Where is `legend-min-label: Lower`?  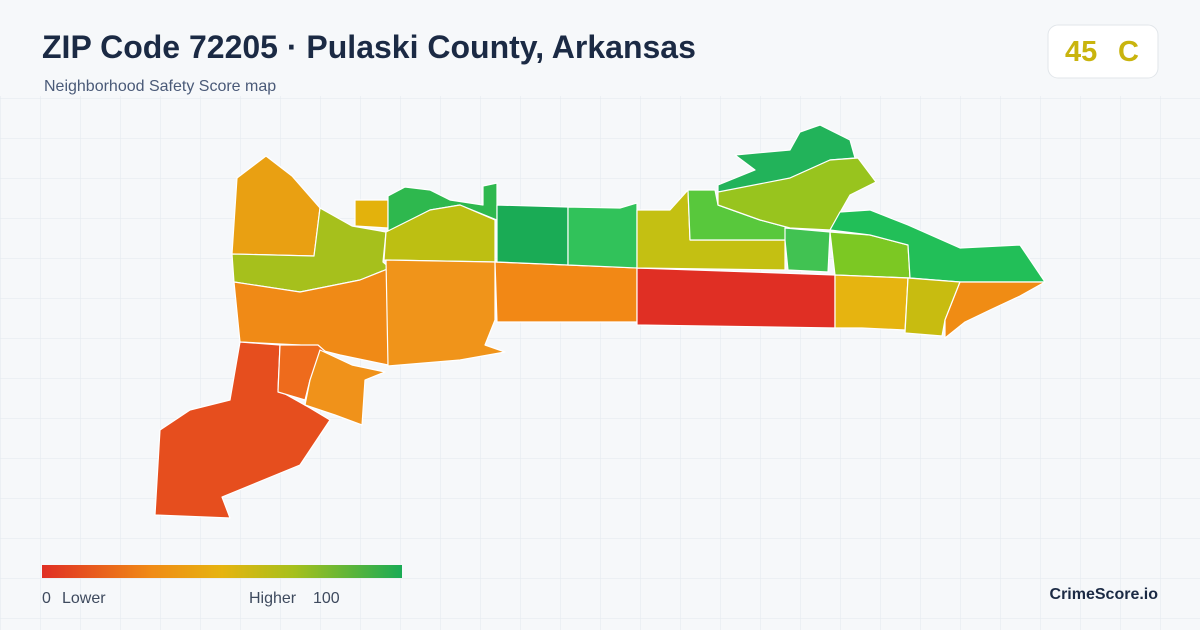
legend-min-label: Lower is located at coordinates (84, 598).